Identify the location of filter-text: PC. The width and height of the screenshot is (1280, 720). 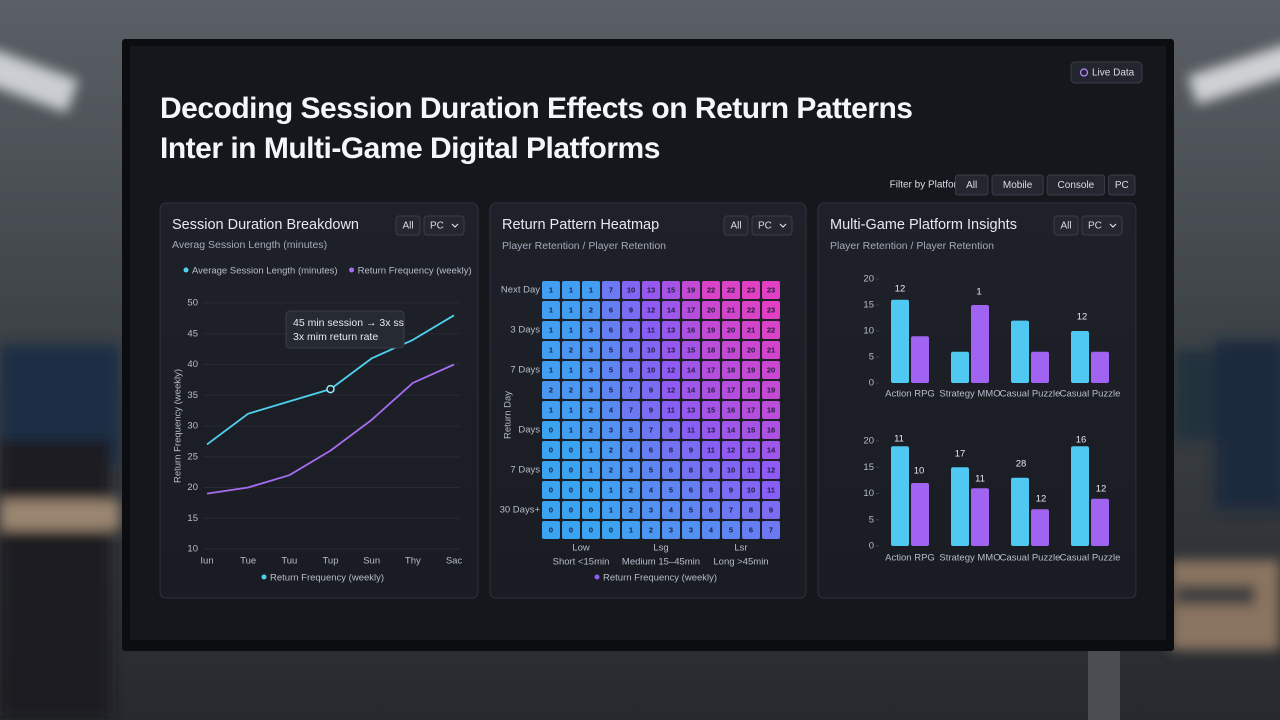
(1122, 185).